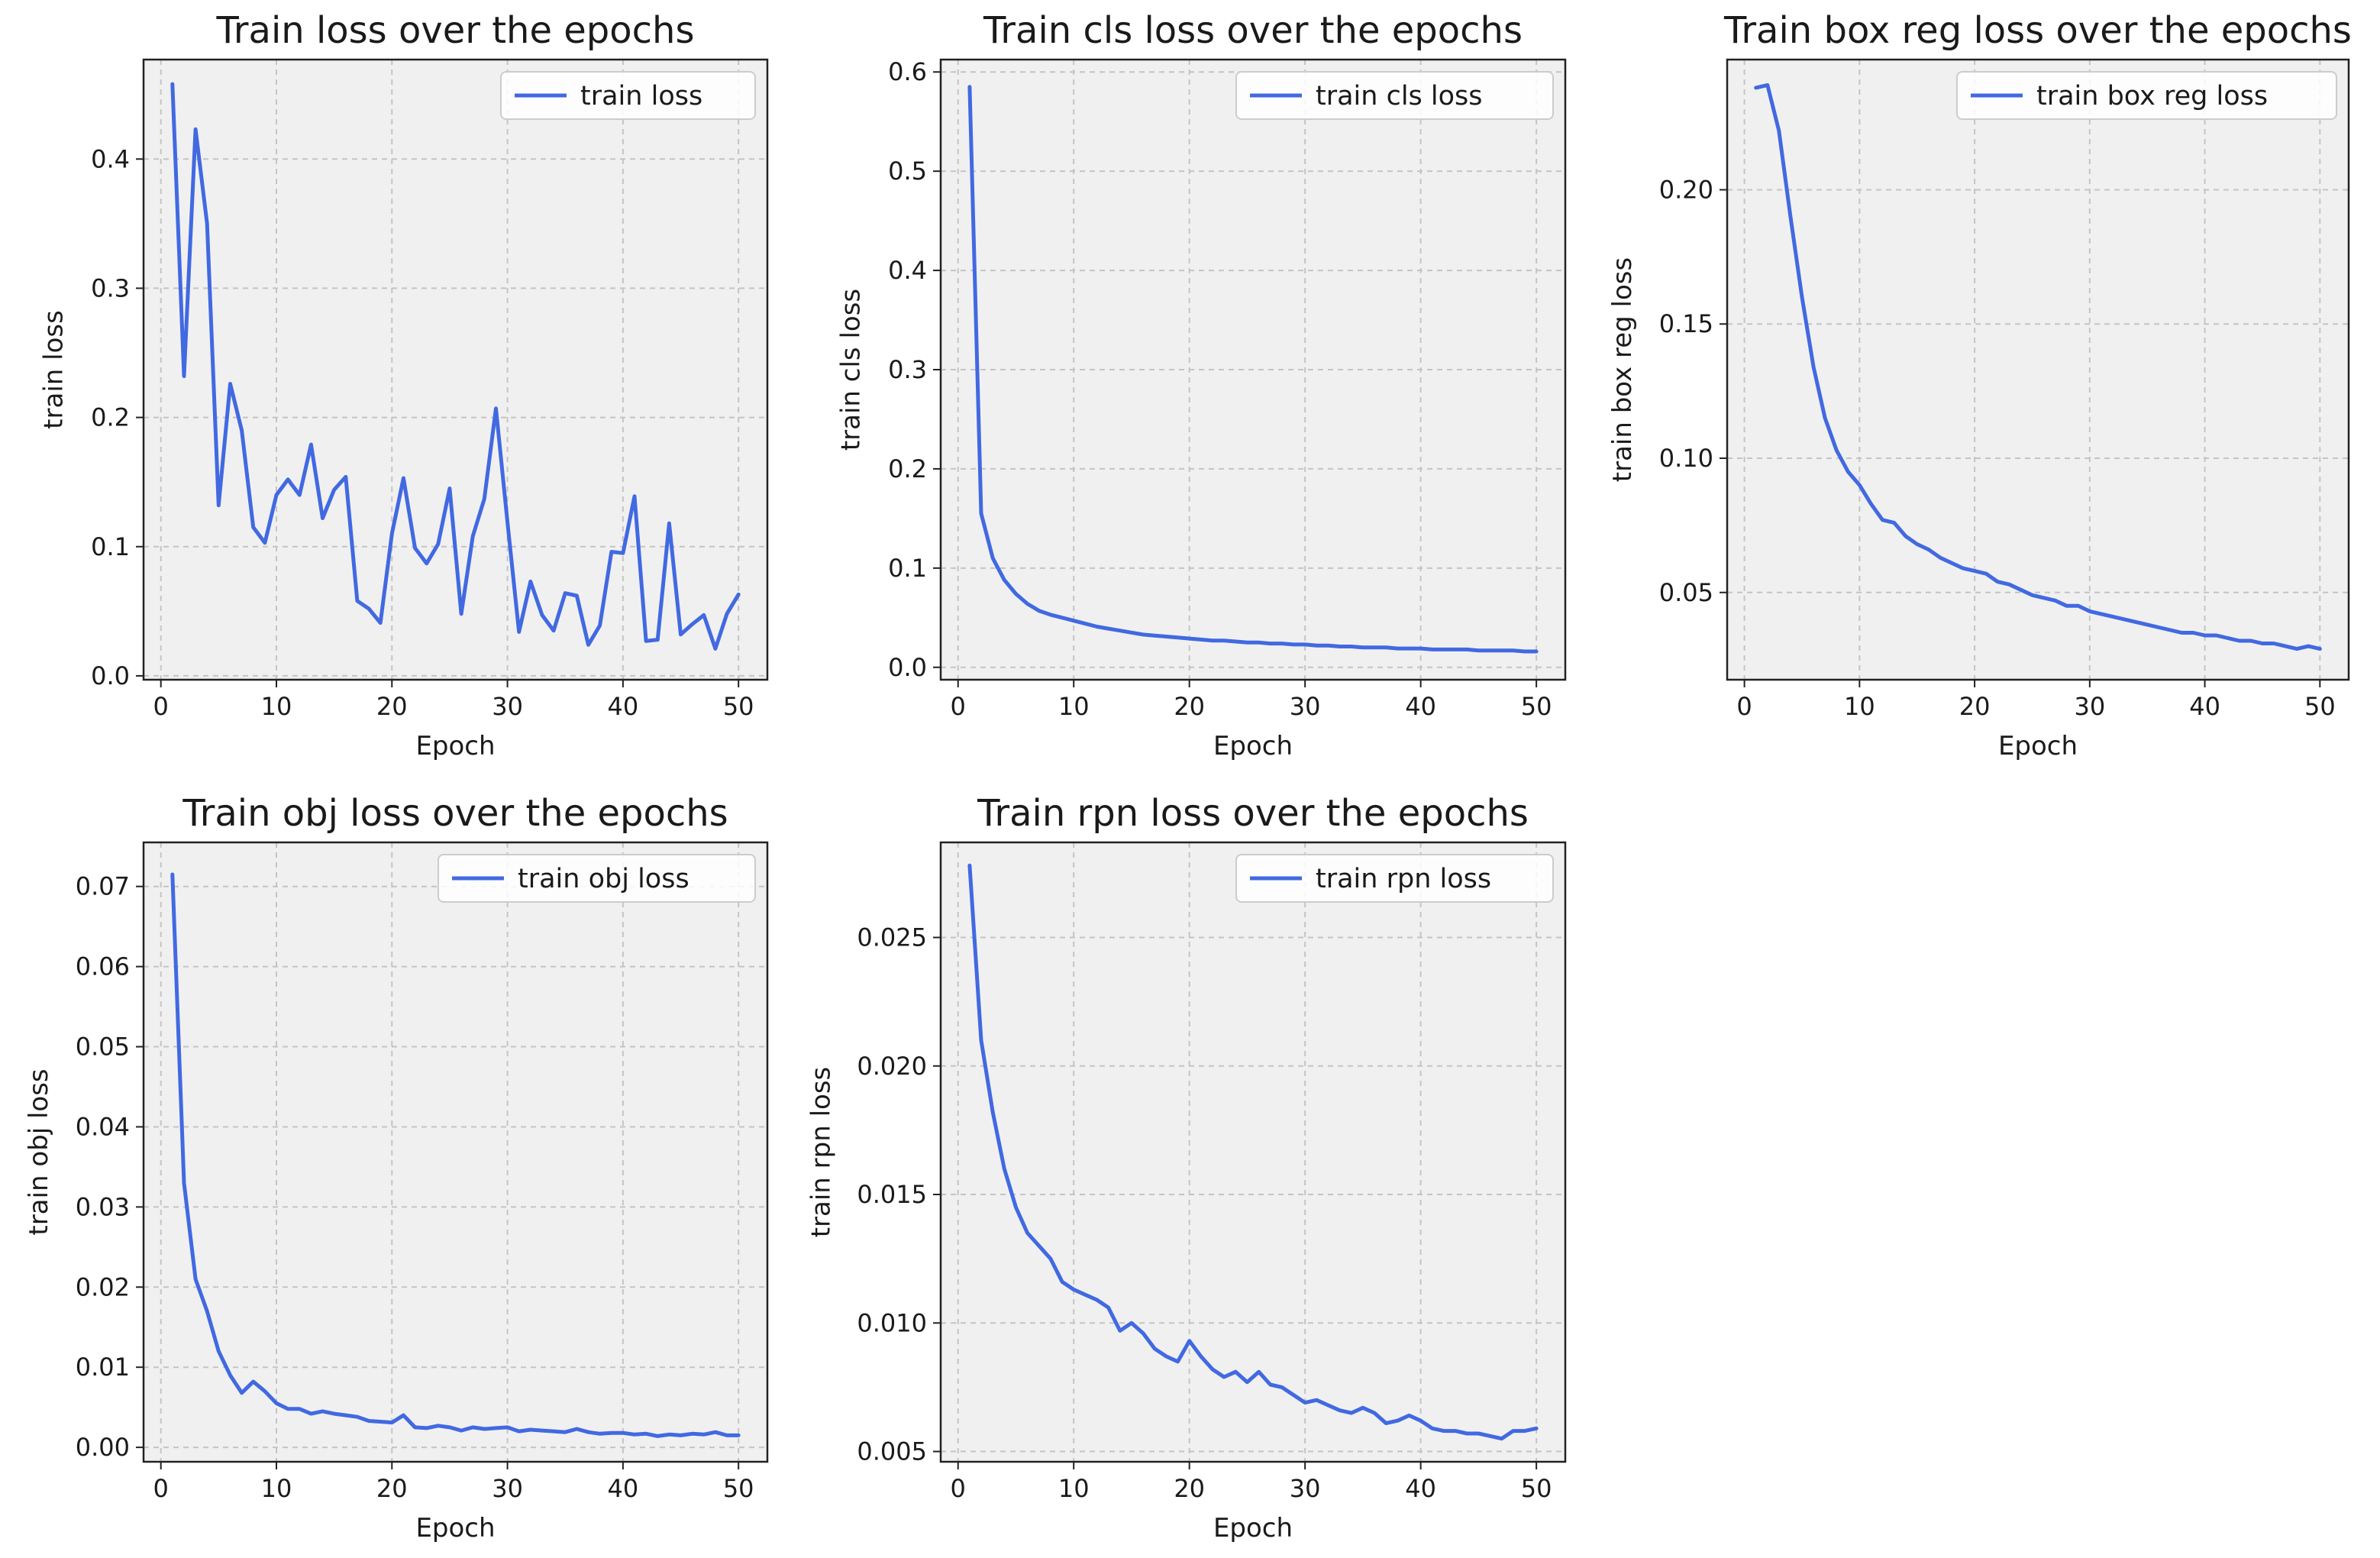 The height and width of the screenshot is (1558, 2380). I want to click on legend: train obj loss, so click(597, 878).